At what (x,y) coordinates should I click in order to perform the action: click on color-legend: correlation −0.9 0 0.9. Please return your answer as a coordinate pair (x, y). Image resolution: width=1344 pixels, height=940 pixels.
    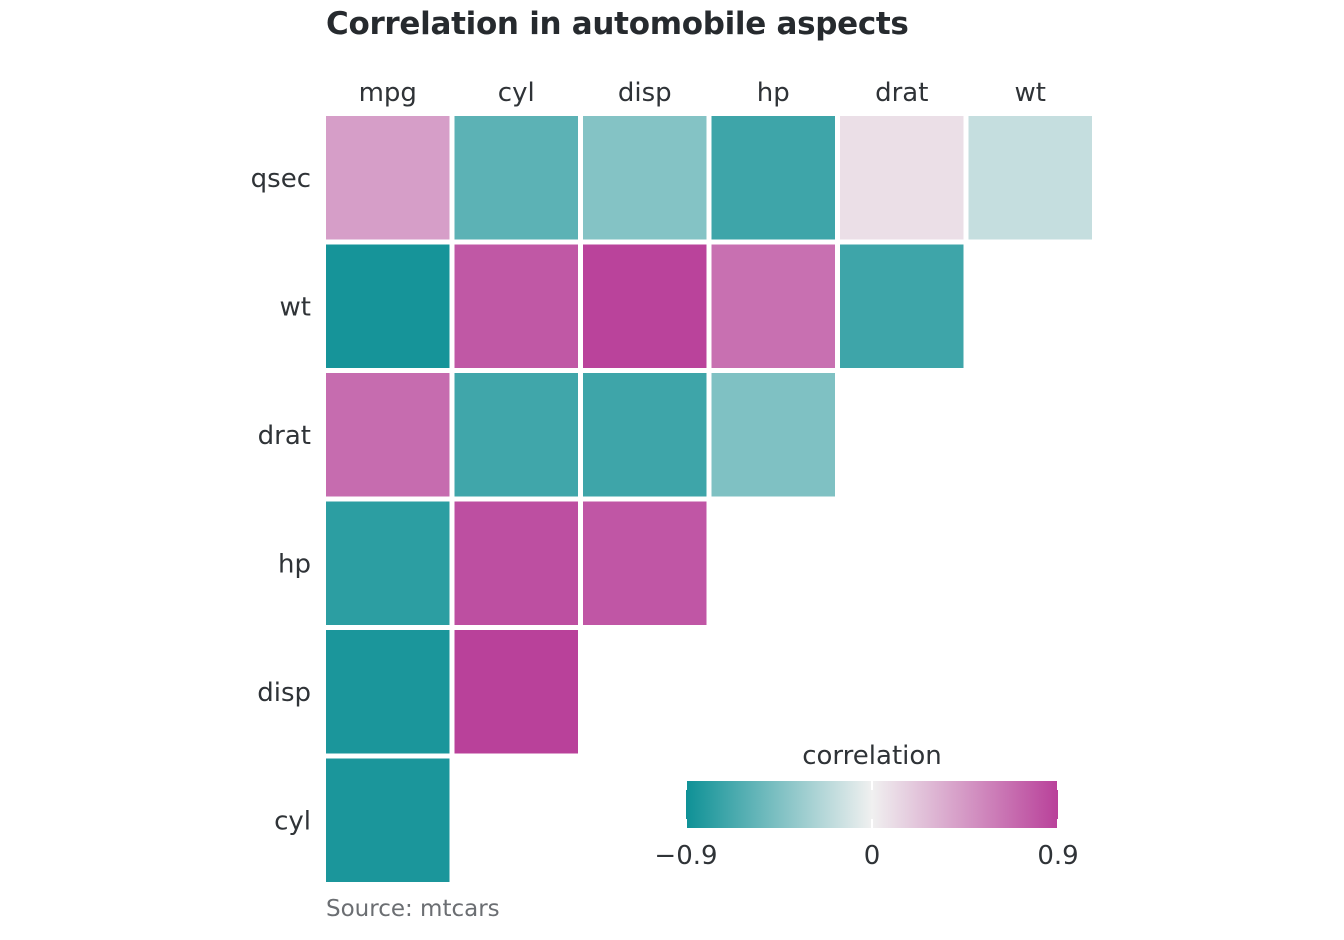
    Looking at the image, I should click on (866, 806).